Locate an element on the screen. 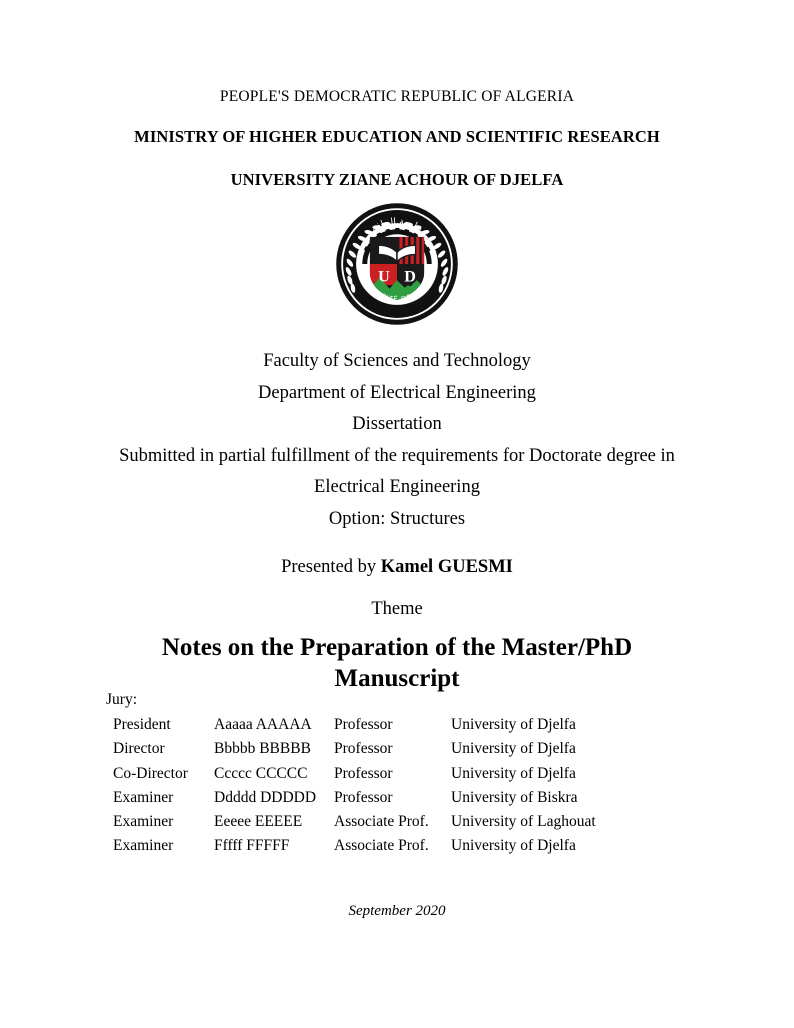  country-line: PEOPLE'S DEMOCRATIC REPUBLIC OF ALGERIA is located at coordinates (397, 96).